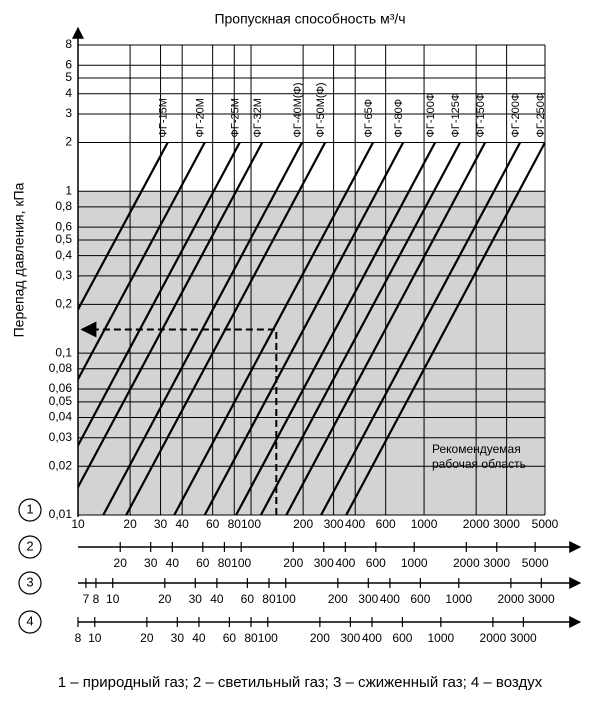 This screenshot has width=600, height=705. What do you see at coordinates (61, 437) in the screenshot?
I see `y-tick-label: 0,03` at bounding box center [61, 437].